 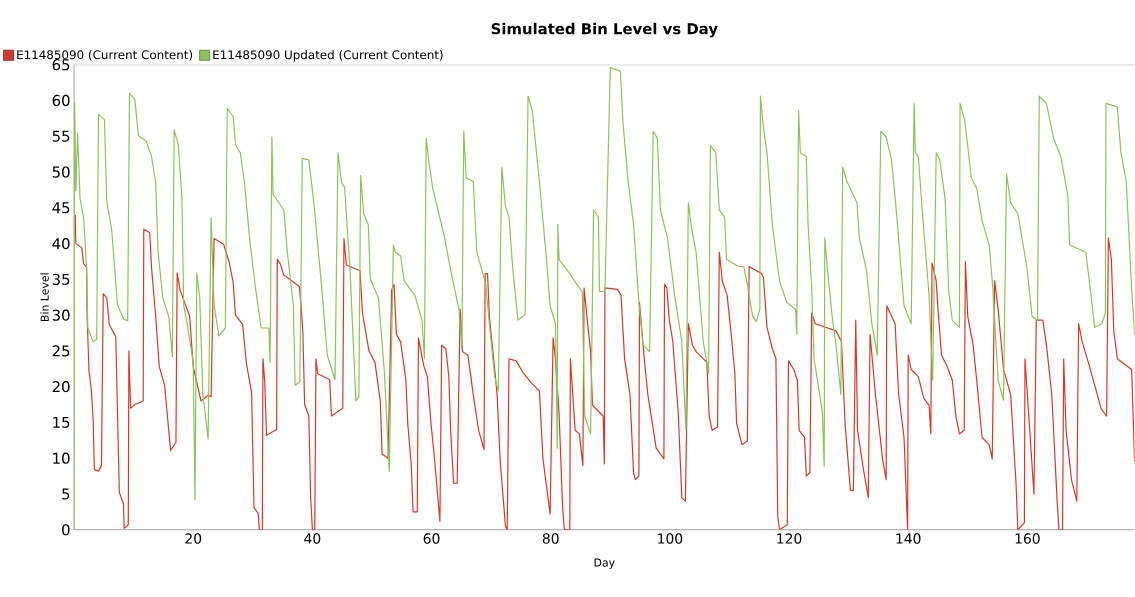 I want to click on x-tick-label: 80, so click(x=550, y=538).